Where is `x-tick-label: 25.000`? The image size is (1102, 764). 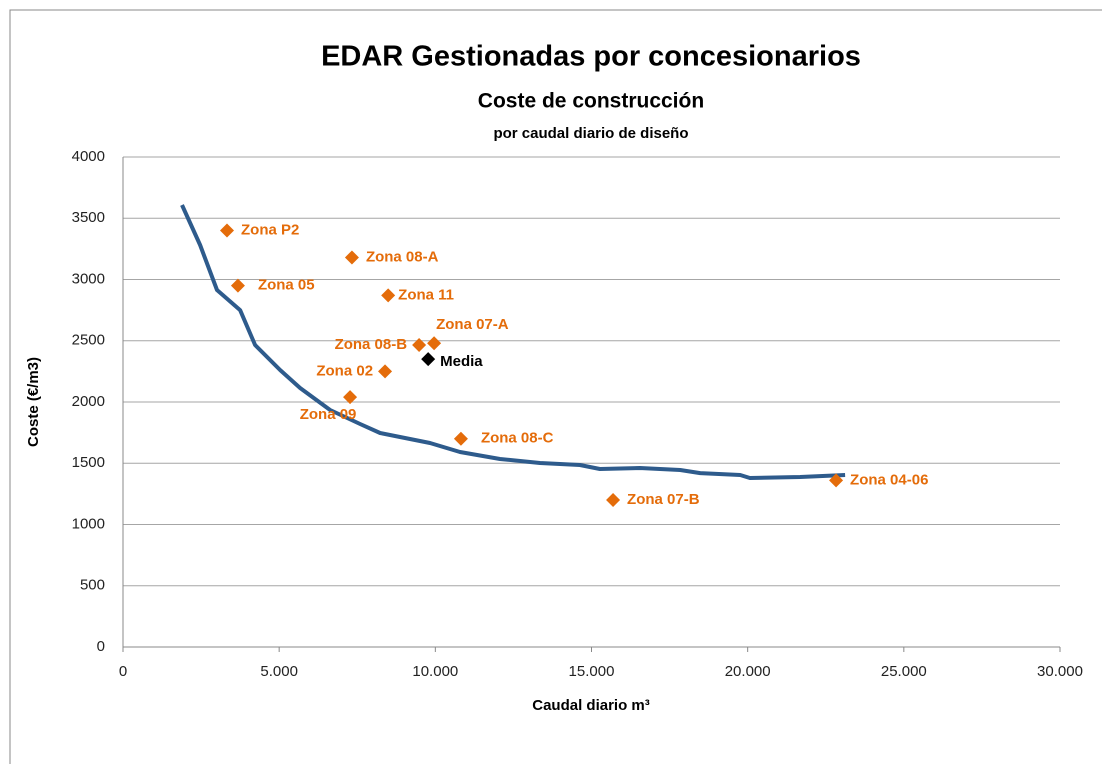 x-tick-label: 25.000 is located at coordinates (904, 671).